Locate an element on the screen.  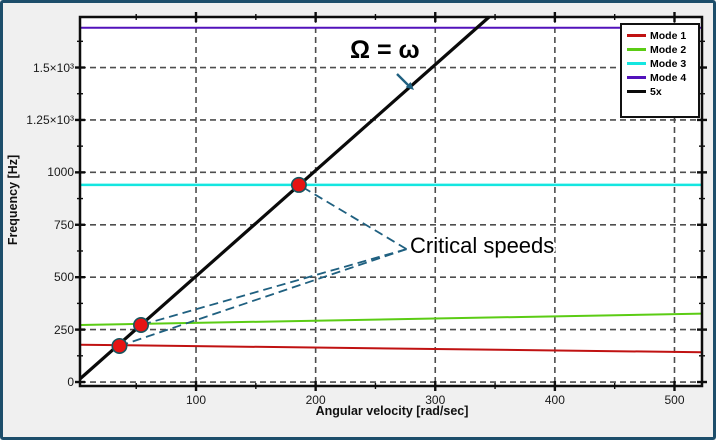
legend: Mode 1 Mode 2 Mode 3 Mode 4 5x is located at coordinates (660, 70).